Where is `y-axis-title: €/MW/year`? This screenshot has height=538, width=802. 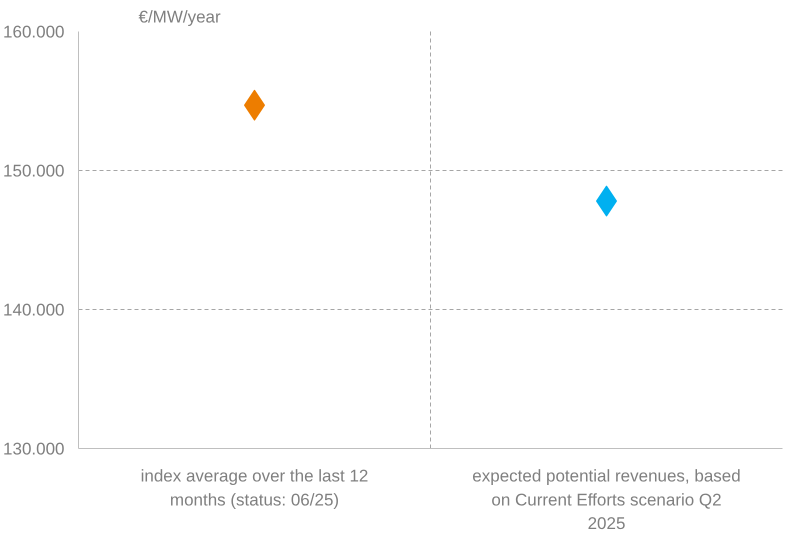 y-axis-title: €/MW/year is located at coordinates (180, 17).